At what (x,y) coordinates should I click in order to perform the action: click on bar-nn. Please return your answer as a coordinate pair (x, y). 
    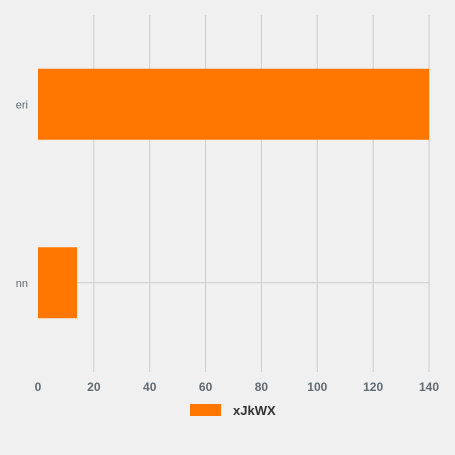
    Looking at the image, I should click on (58, 283).